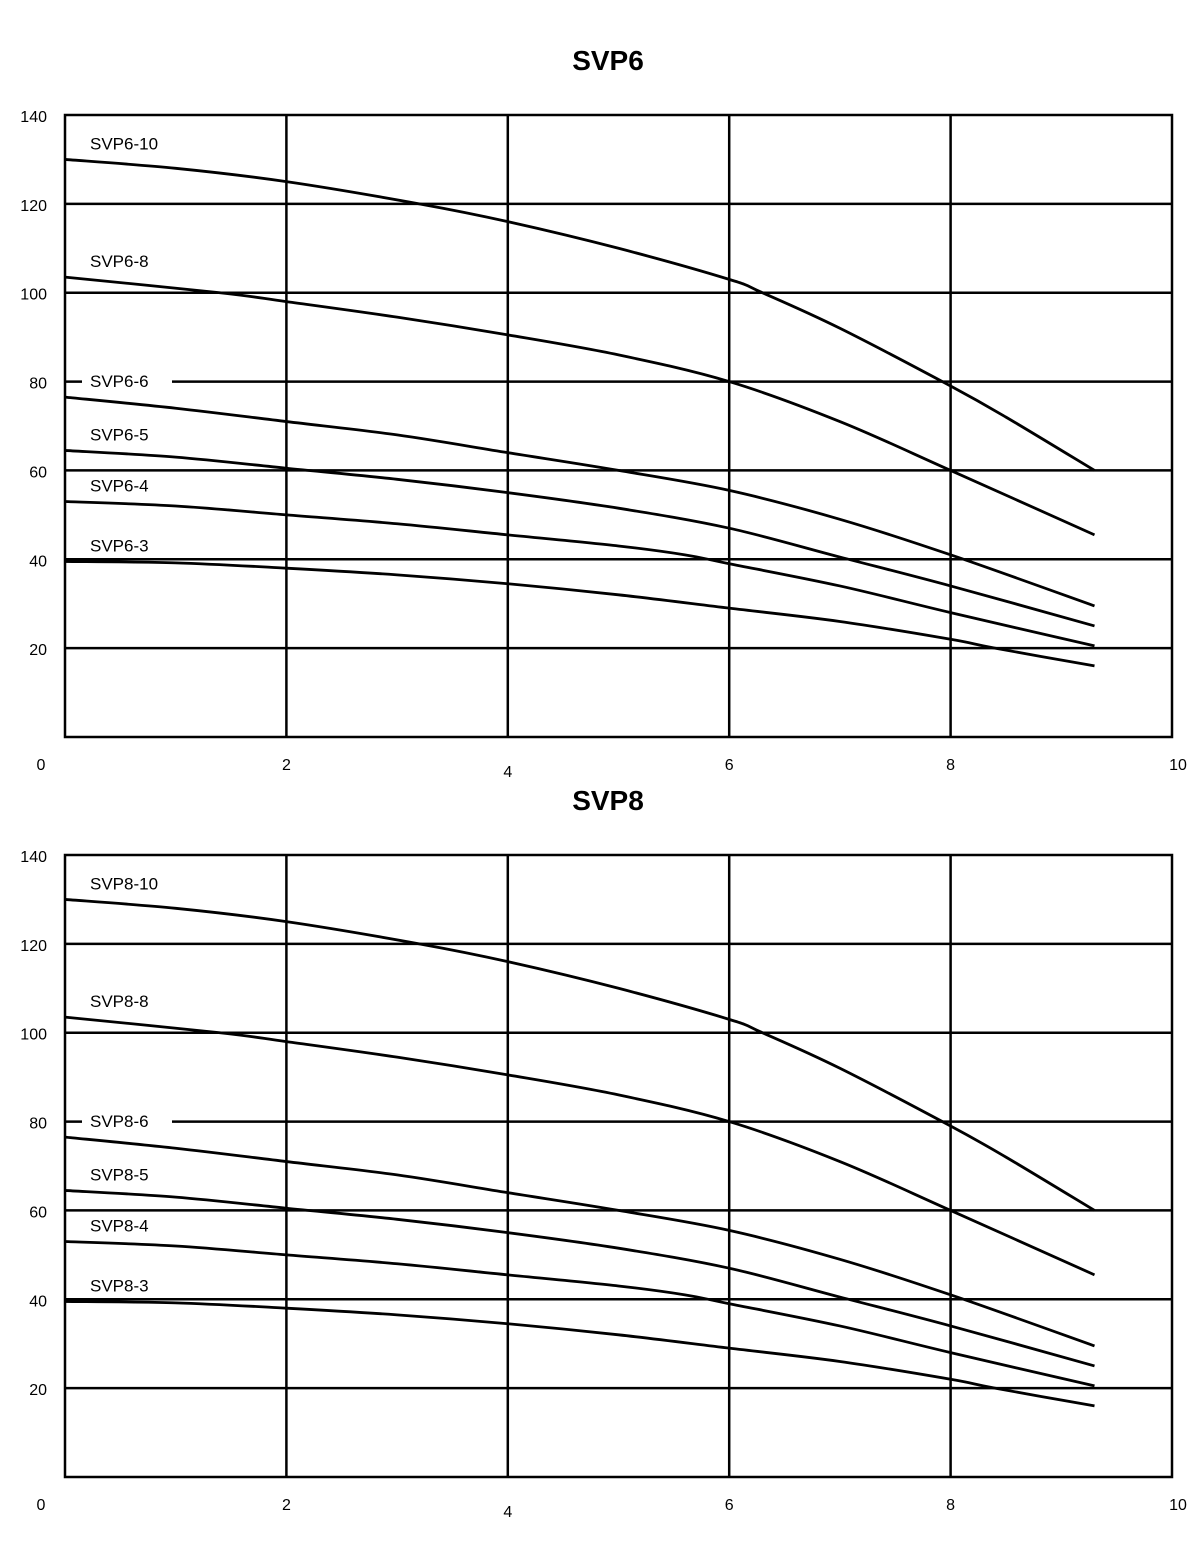 The image size is (1200, 1562). Describe the element at coordinates (124, 883) in the screenshot. I see `series-label: SVP8-10` at that location.